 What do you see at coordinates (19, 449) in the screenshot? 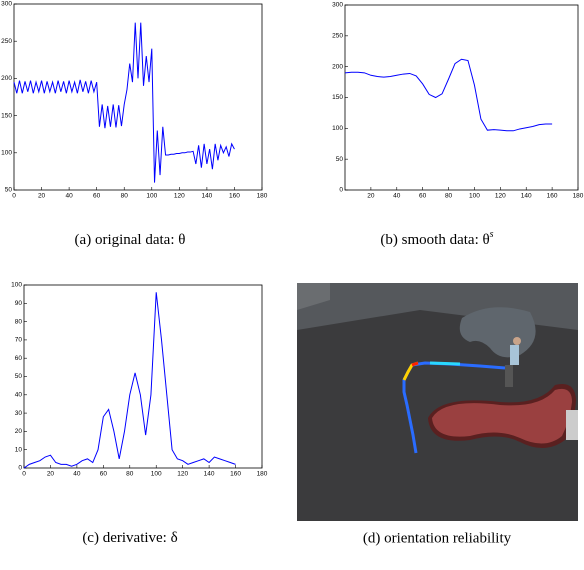
I see `y-tick-label: 10` at bounding box center [19, 449].